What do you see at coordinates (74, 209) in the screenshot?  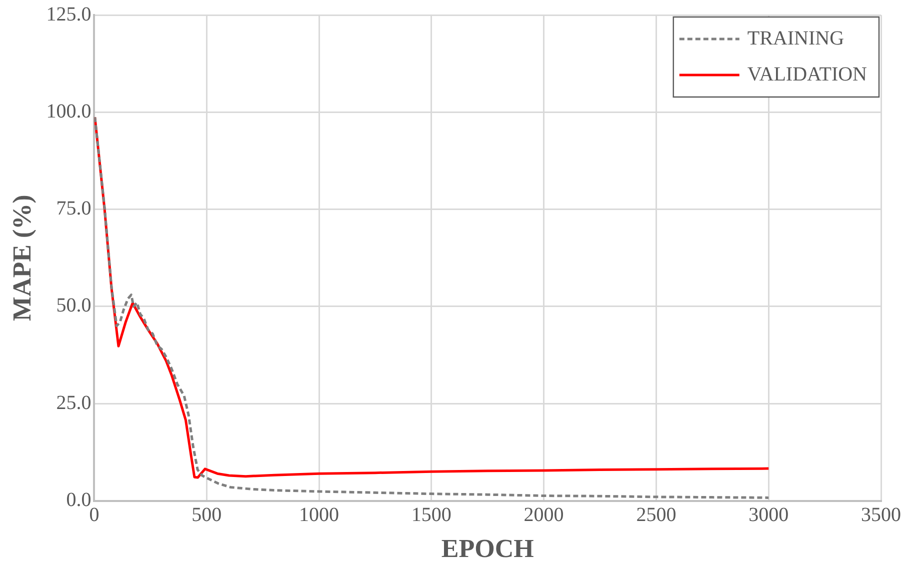 I see `y-tick-label: 75.0` at bounding box center [74, 209].